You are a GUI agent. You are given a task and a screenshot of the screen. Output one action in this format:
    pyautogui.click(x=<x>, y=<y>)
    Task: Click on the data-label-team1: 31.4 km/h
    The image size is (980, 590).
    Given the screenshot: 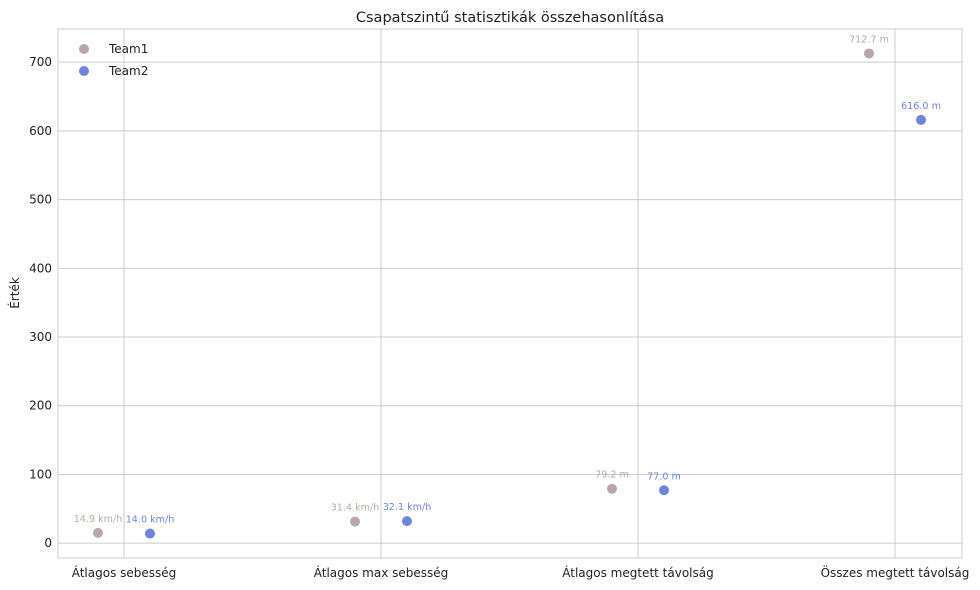 What is the action you would take?
    pyautogui.click(x=355, y=508)
    